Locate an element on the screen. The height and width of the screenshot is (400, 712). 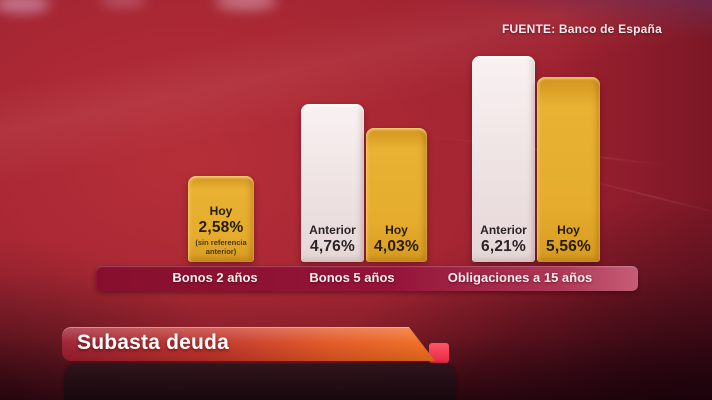
bar-value-label: 5,56% is located at coordinates (568, 246).